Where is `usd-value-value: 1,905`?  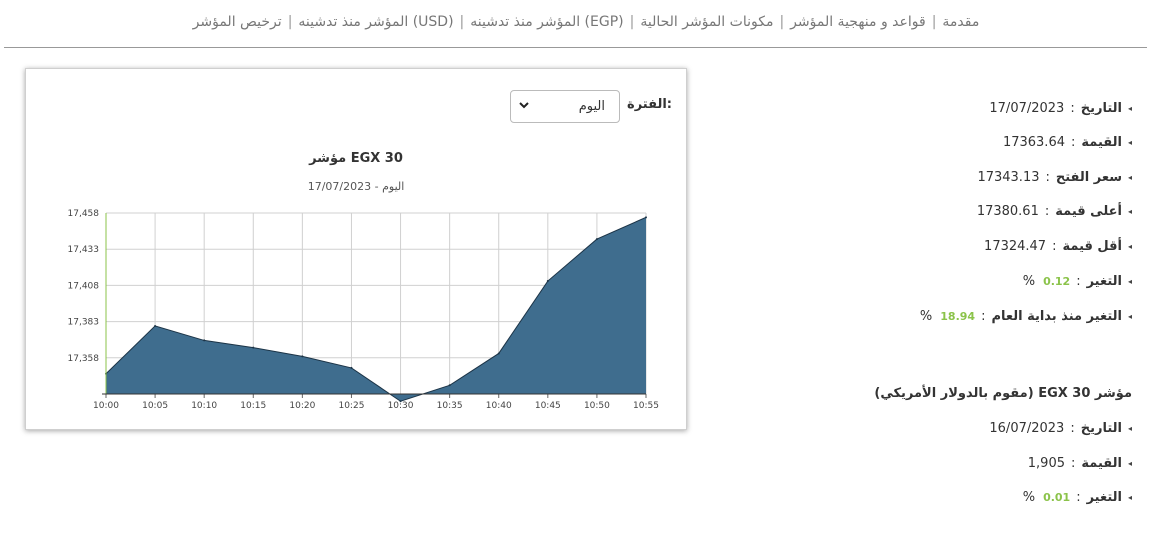 usd-value-value: 1,905 is located at coordinates (1046, 463).